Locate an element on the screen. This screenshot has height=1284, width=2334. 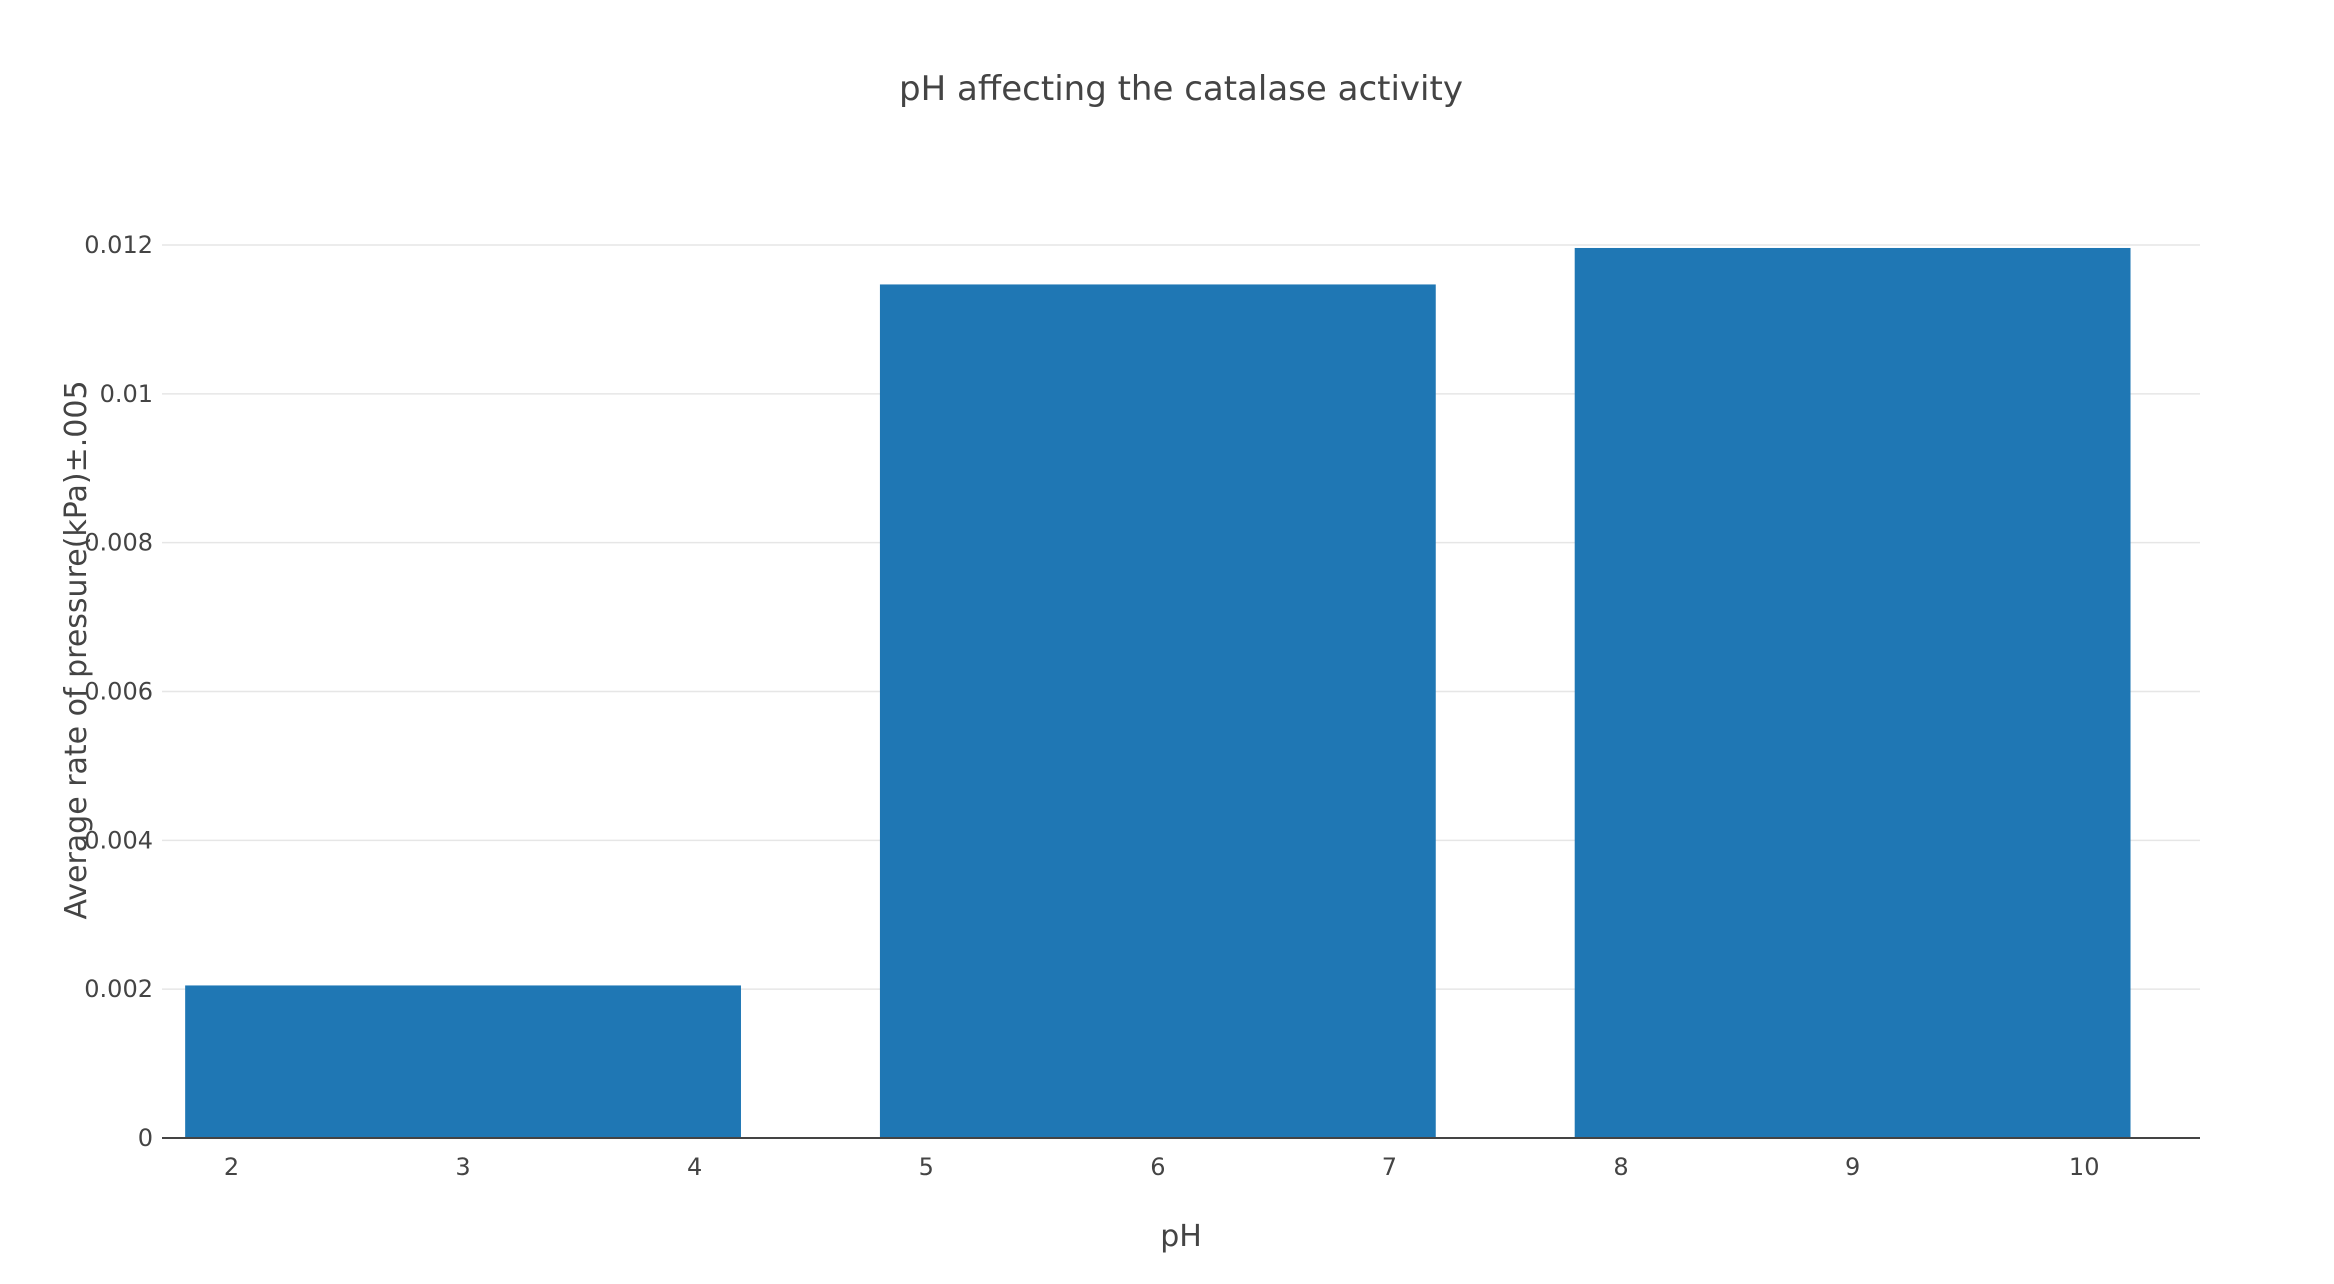
y-tick-label: 0.006 is located at coordinates (118, 692).